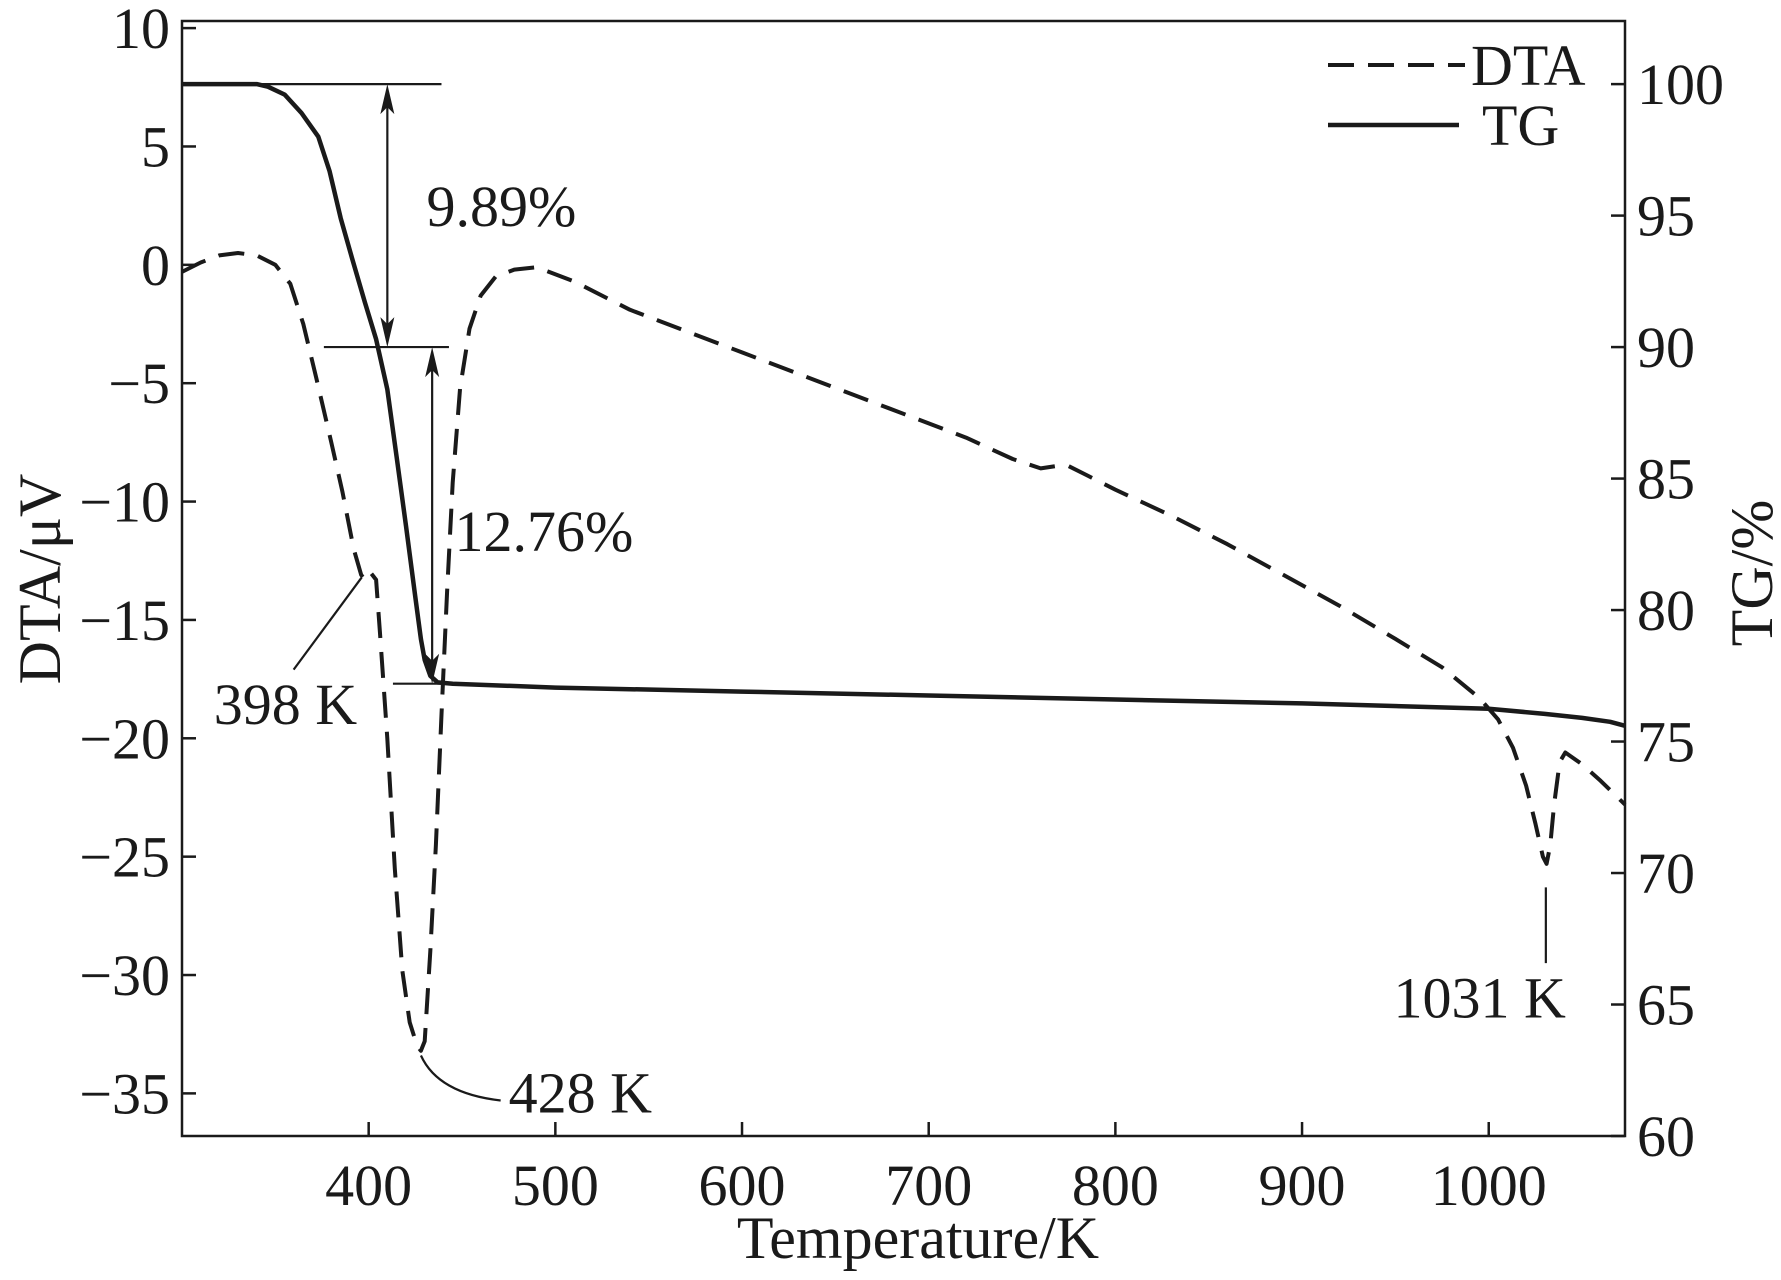 The width and height of the screenshot is (1781, 1280). What do you see at coordinates (432, 362) in the screenshot?
I see `mass-loss-2-arrow-head-up` at bounding box center [432, 362].